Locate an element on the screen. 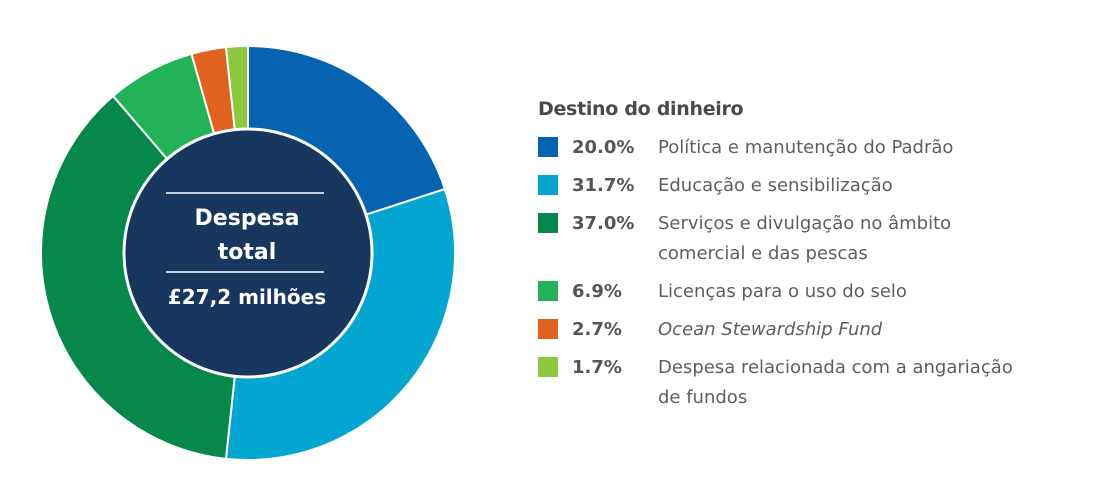 Image resolution: width=1106 pixels, height=498 pixels. center-label-line1: Despesa is located at coordinates (247, 218).